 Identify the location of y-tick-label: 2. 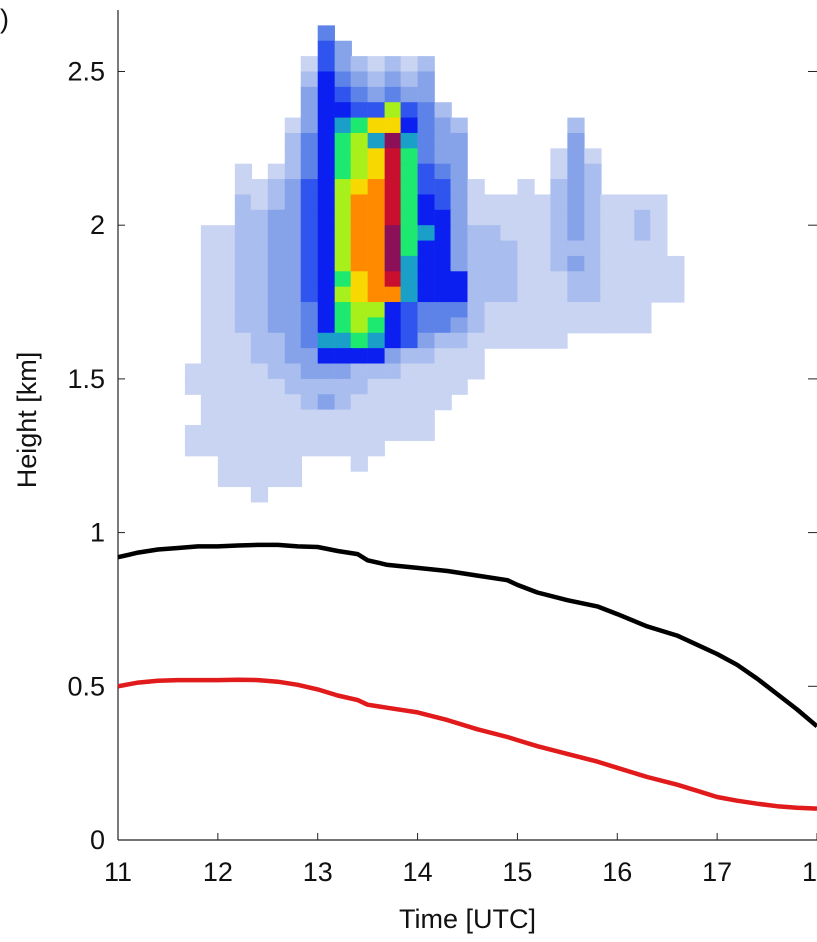
(97, 225).